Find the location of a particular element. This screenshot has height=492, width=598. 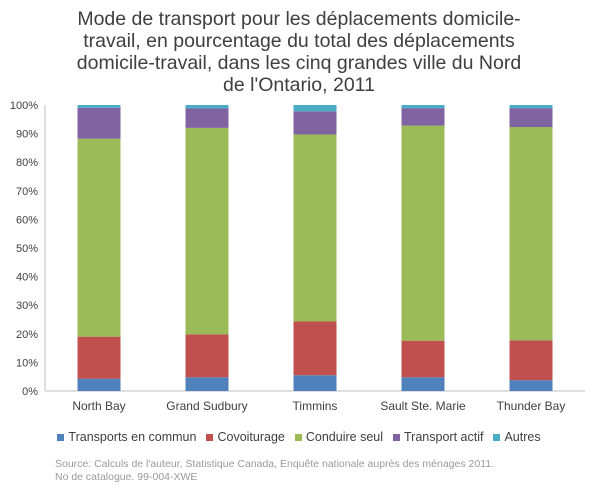

x-tick-label: Sault Ste. Marie is located at coordinates (423, 406).